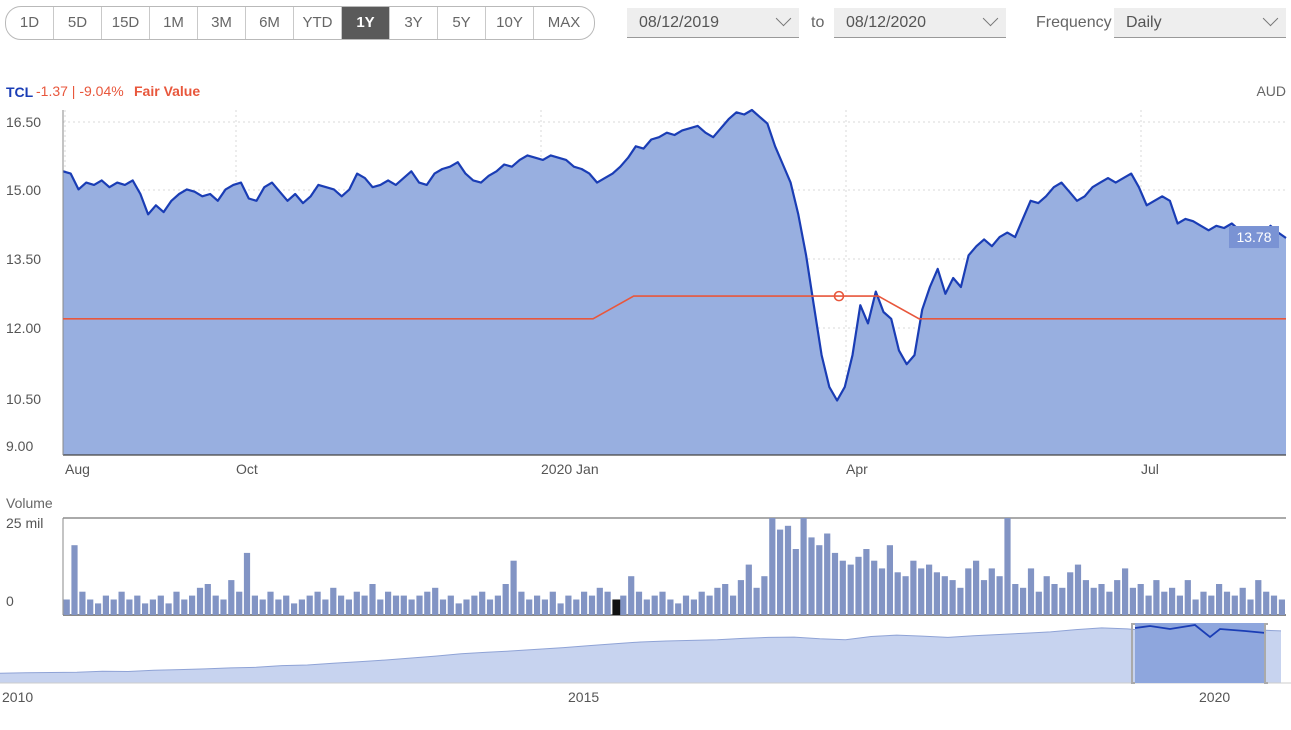 Image resolution: width=1291 pixels, height=730 pixels. Describe the element at coordinates (674, 307) in the screenshot. I see `fair-value-line` at that location.